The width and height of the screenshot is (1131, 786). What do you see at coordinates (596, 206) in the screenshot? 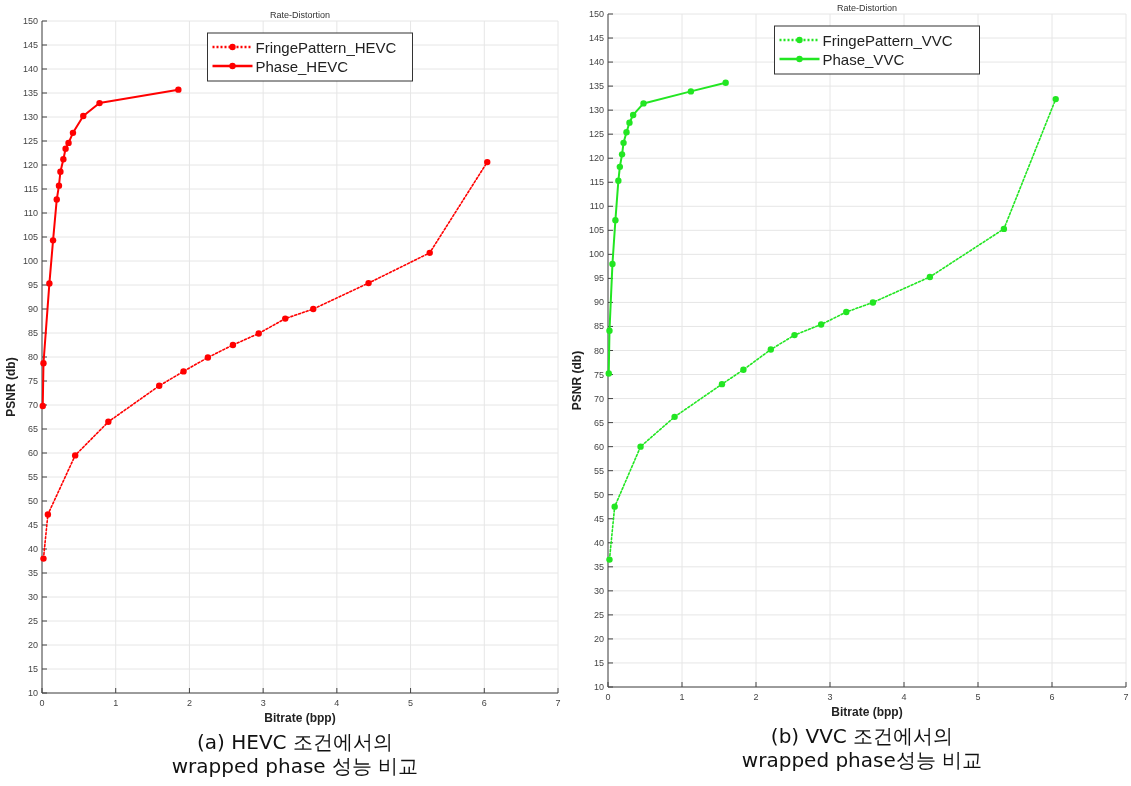
I see `y-tick-label: 110` at bounding box center [596, 206].